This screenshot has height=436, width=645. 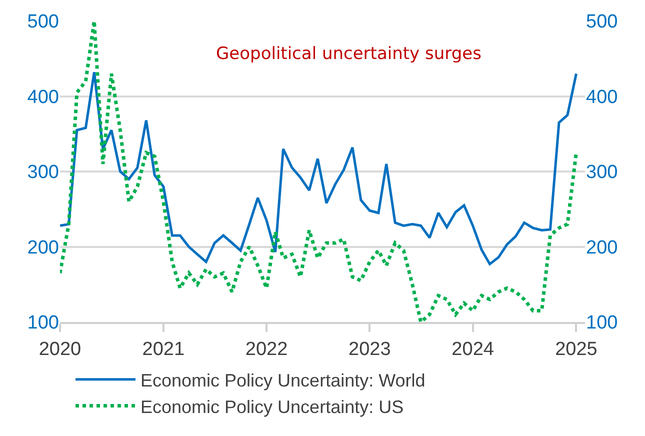 What do you see at coordinates (602, 247) in the screenshot?
I see `y2-tick-label: 200` at bounding box center [602, 247].